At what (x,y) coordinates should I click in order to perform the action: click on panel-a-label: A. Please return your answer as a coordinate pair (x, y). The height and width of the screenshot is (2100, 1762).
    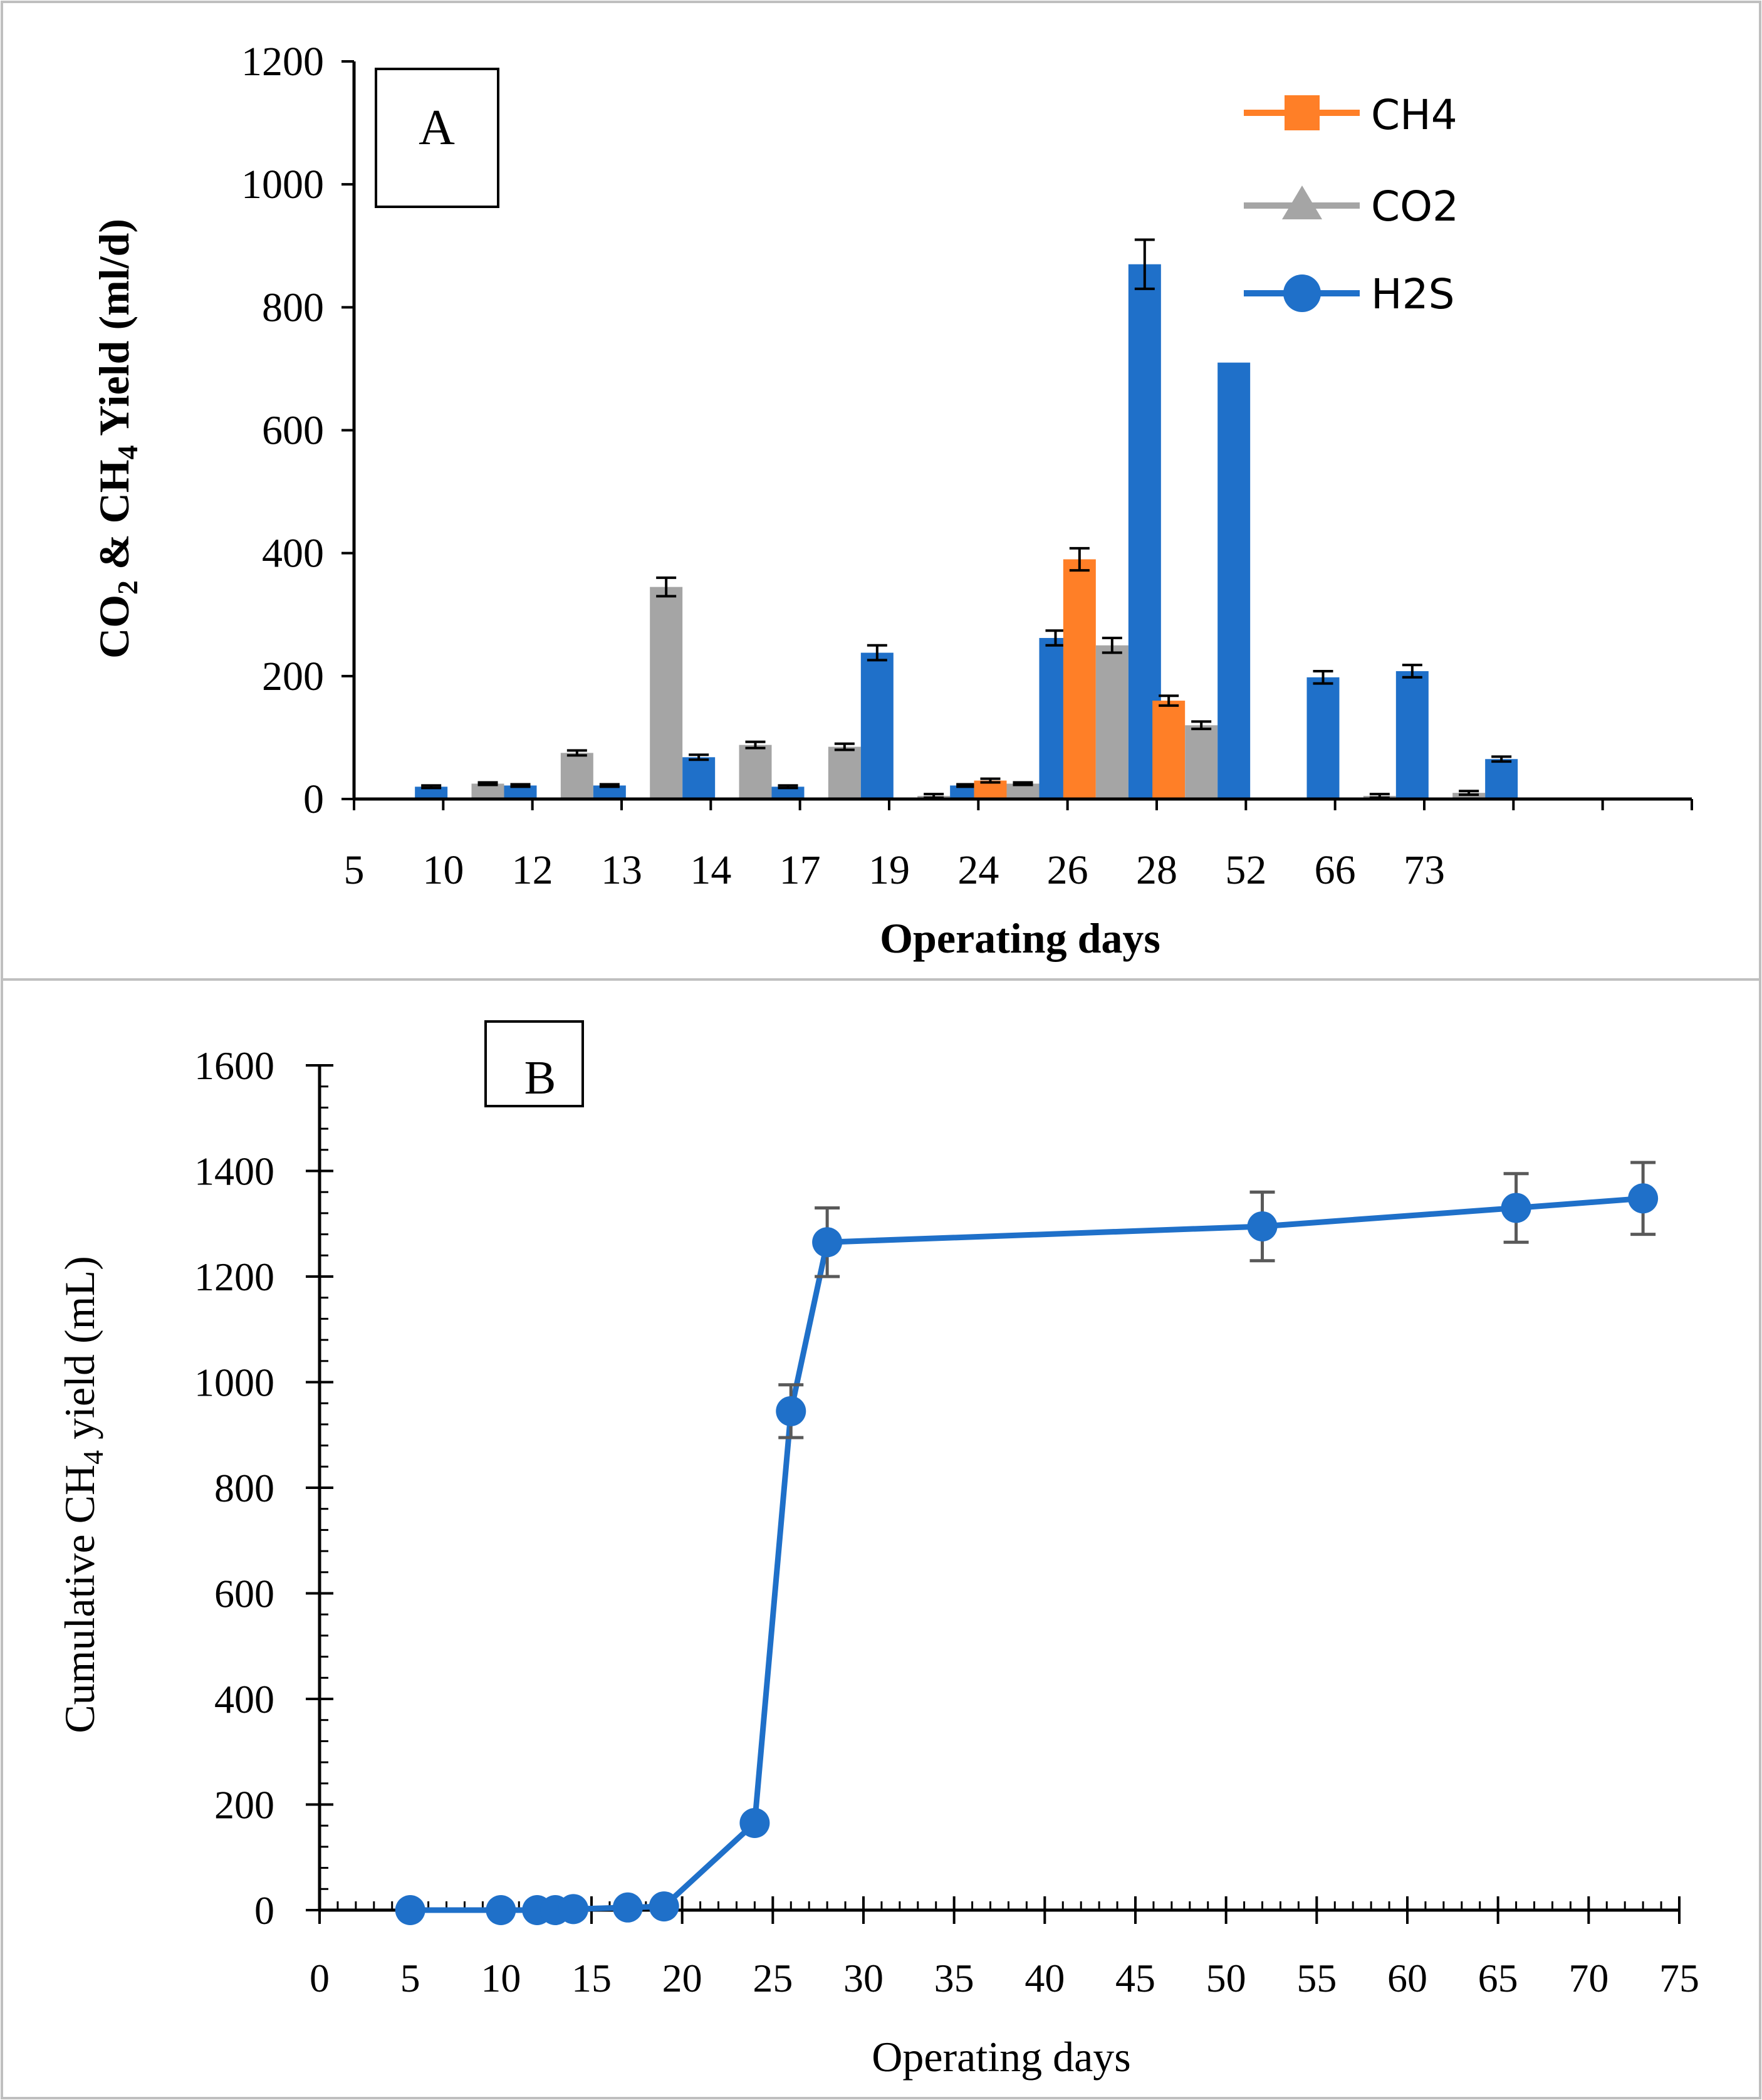
    Looking at the image, I should click on (437, 127).